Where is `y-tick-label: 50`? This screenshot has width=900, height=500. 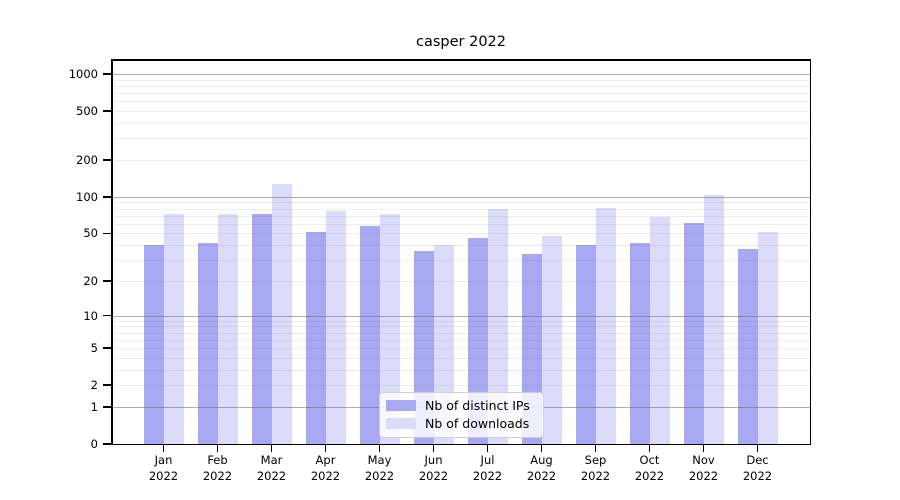
y-tick-label: 50 is located at coordinates (90, 233).